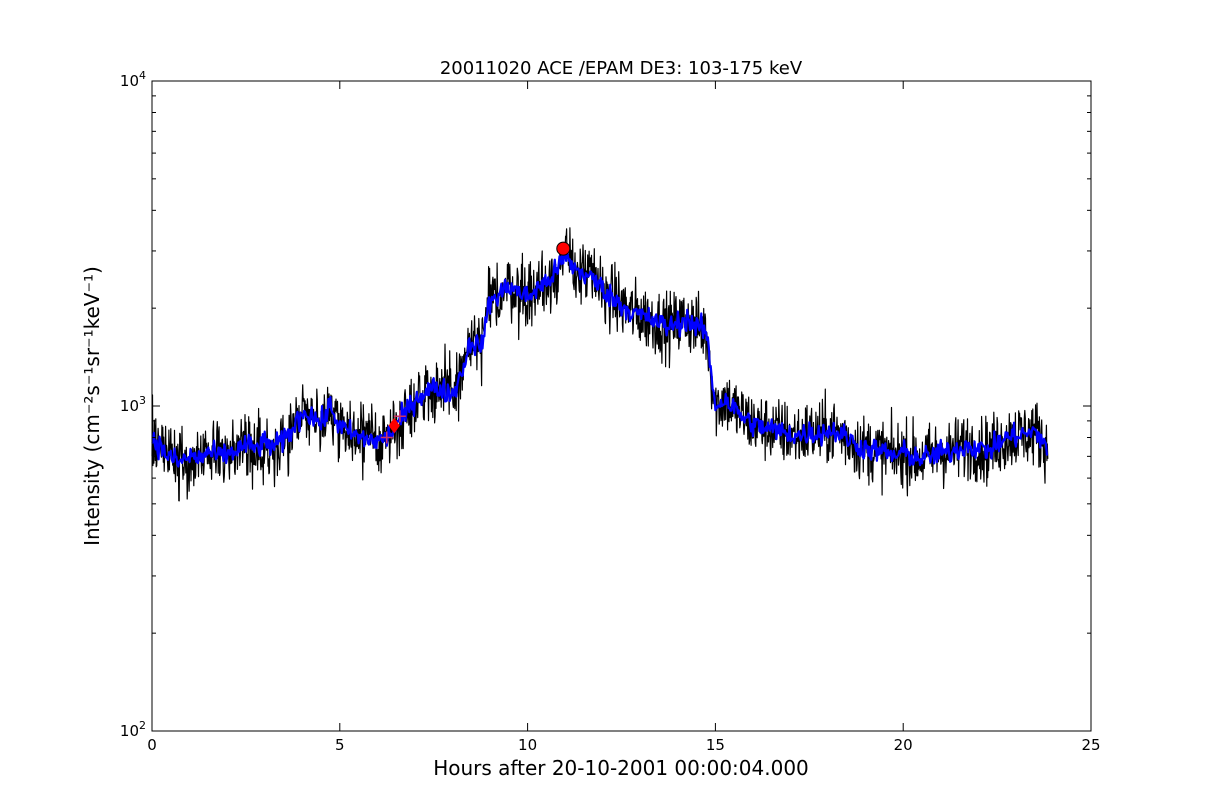 The width and height of the screenshot is (1212, 812). What do you see at coordinates (92, 406) in the screenshot?
I see `y-axis-label: Intensity (cm⁻²s⁻¹sr⁻¹keV⁻¹)` at bounding box center [92, 406].